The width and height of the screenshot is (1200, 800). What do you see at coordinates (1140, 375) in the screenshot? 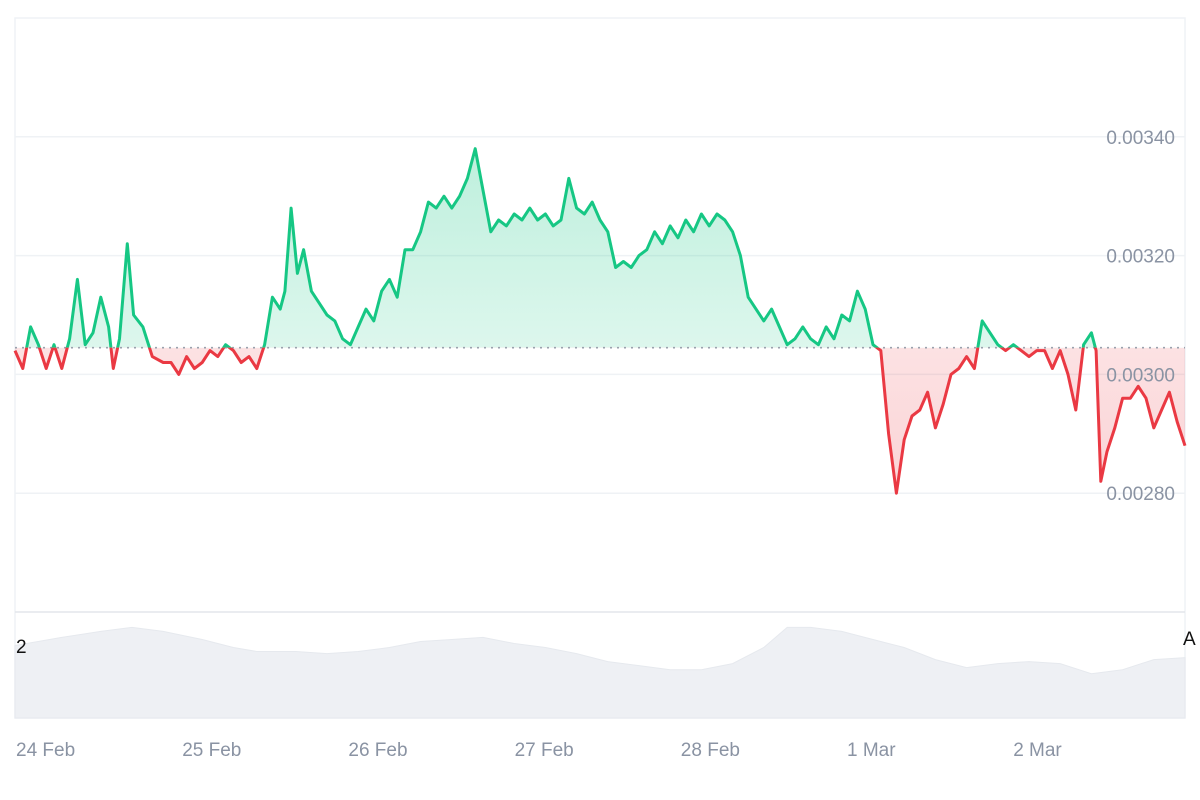
I see `y-tick-label: 0.00300` at bounding box center [1140, 375].